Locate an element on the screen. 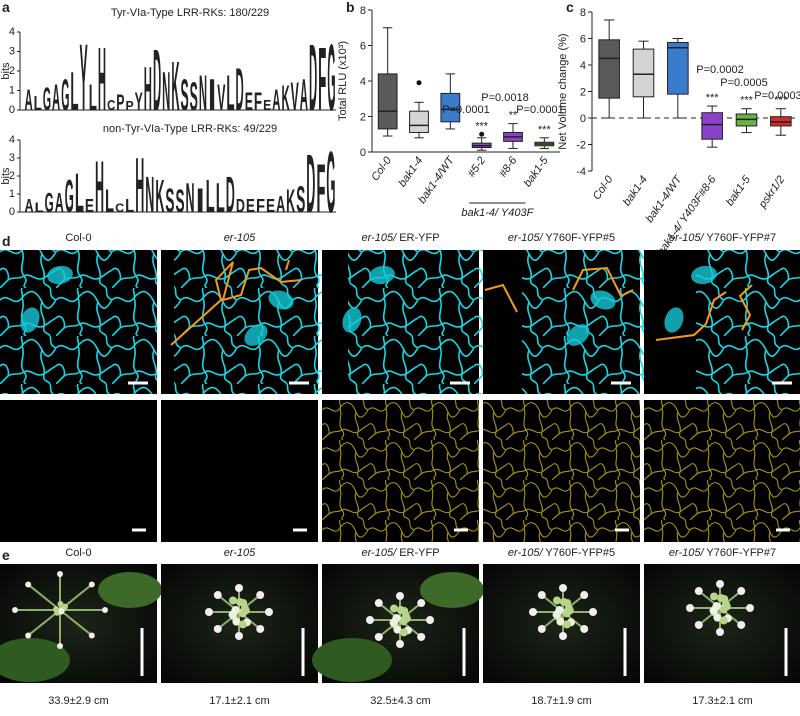  box is located at coordinates (609, 69).